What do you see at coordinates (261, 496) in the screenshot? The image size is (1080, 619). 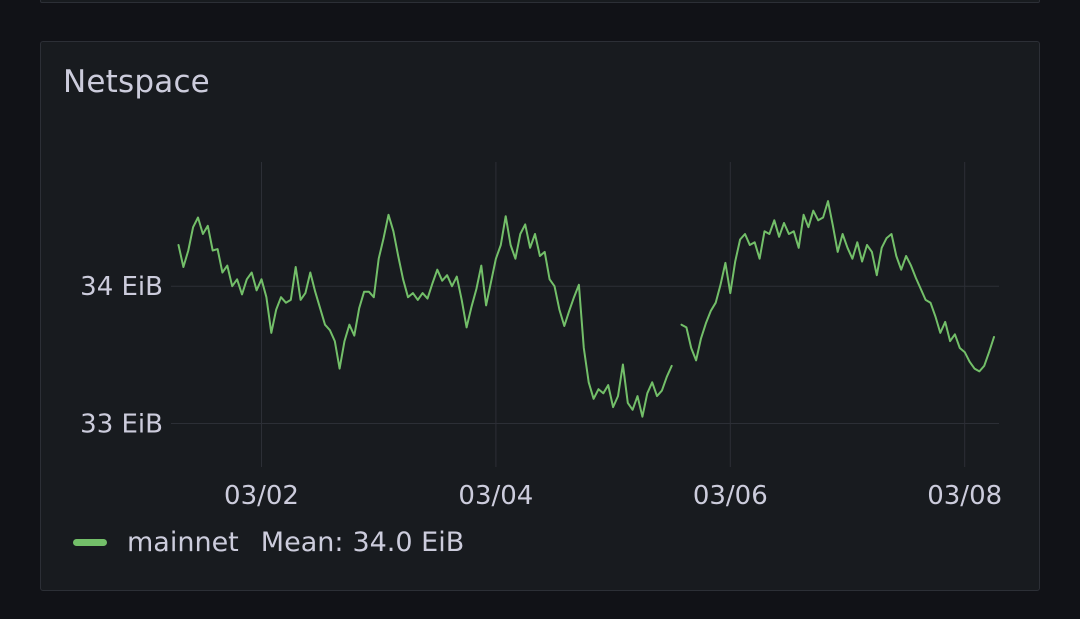 I see `x-tick-label: 03/02` at bounding box center [261, 496].